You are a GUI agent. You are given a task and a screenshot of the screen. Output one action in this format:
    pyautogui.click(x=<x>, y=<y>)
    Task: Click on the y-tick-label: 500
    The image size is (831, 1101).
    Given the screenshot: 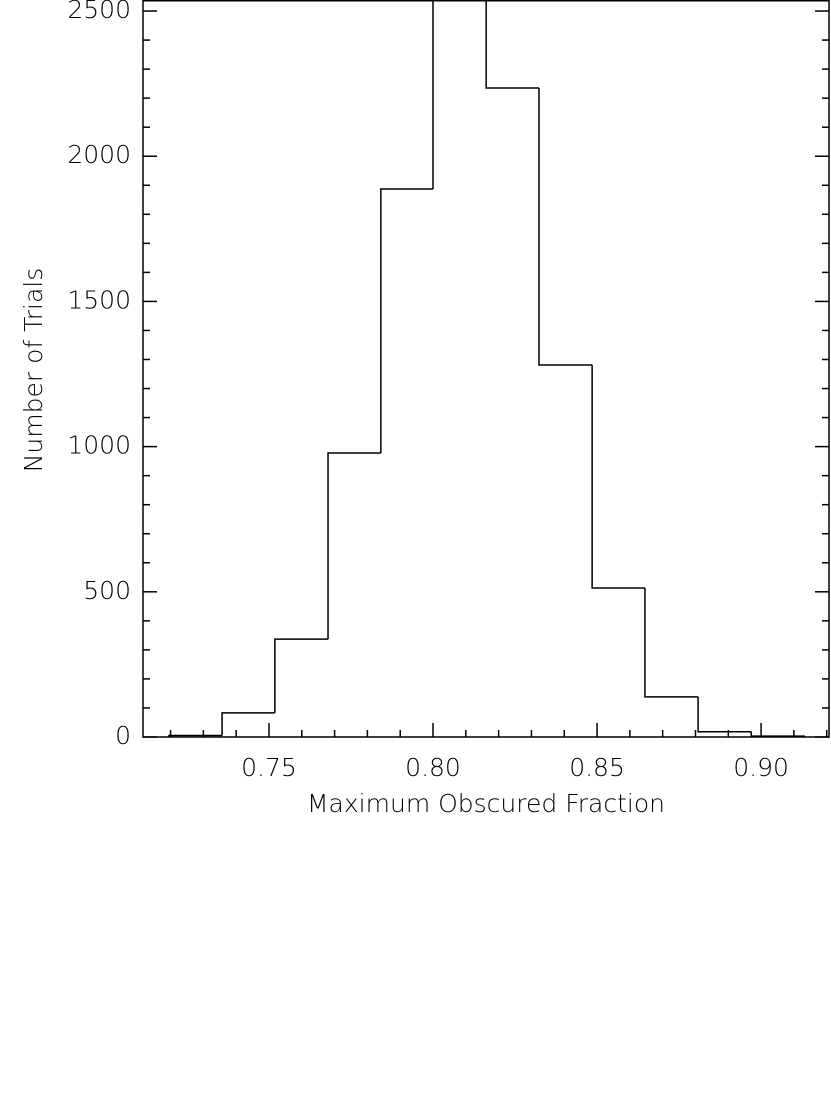 What is the action you would take?
    pyautogui.click(x=107, y=590)
    